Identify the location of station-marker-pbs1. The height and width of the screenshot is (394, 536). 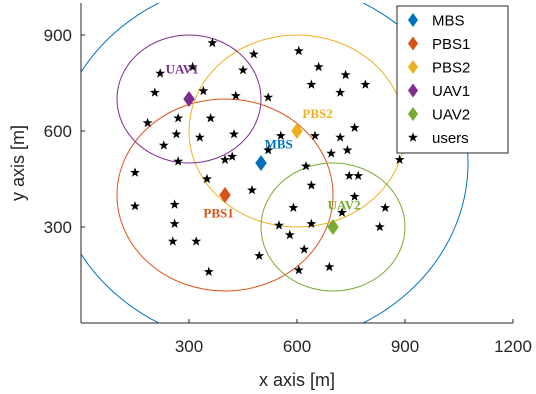
(225, 195).